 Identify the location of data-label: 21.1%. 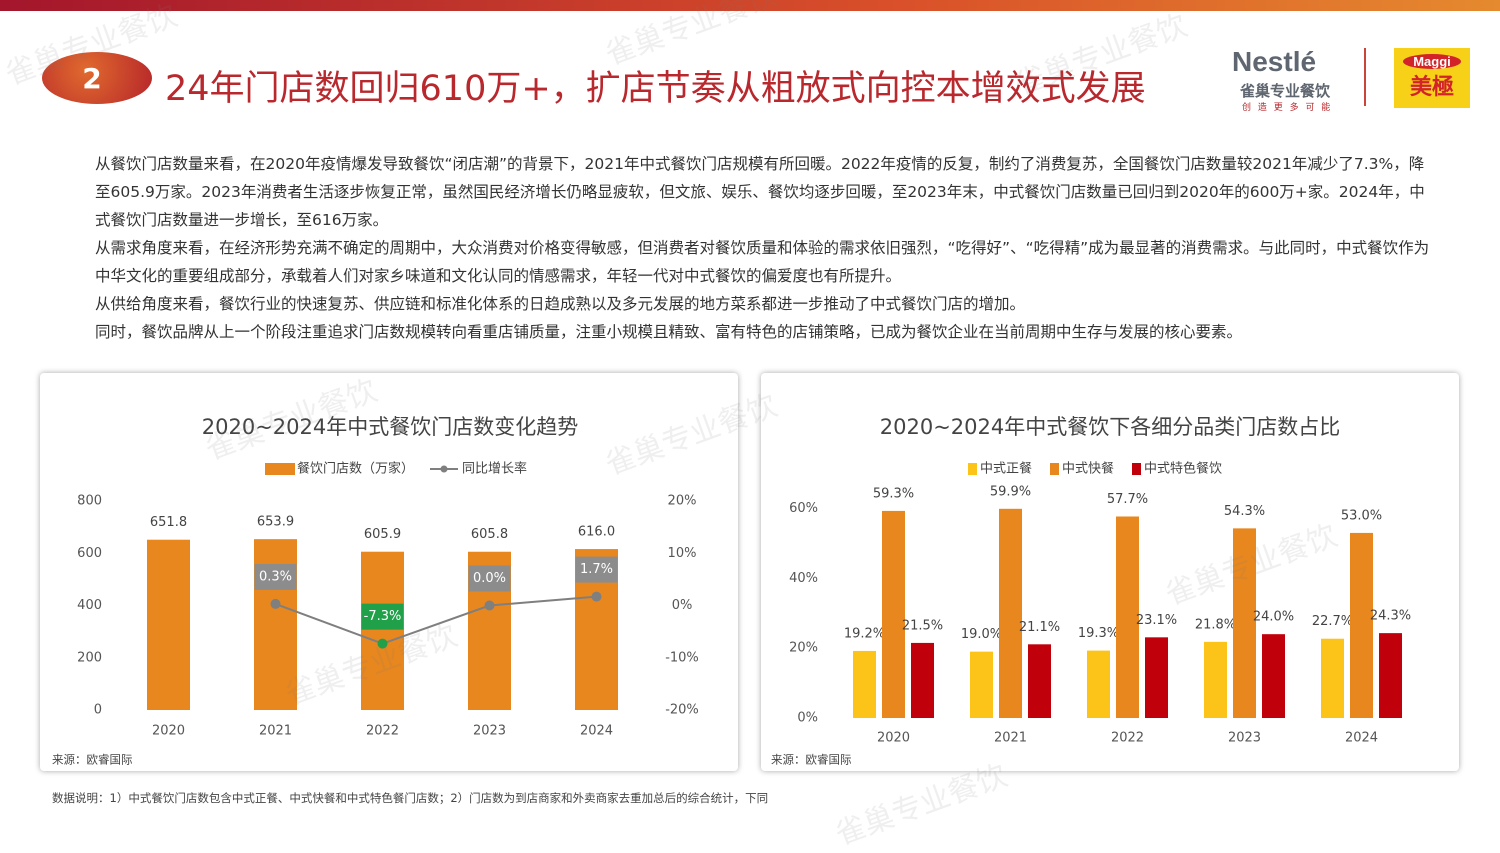
(1039, 627).